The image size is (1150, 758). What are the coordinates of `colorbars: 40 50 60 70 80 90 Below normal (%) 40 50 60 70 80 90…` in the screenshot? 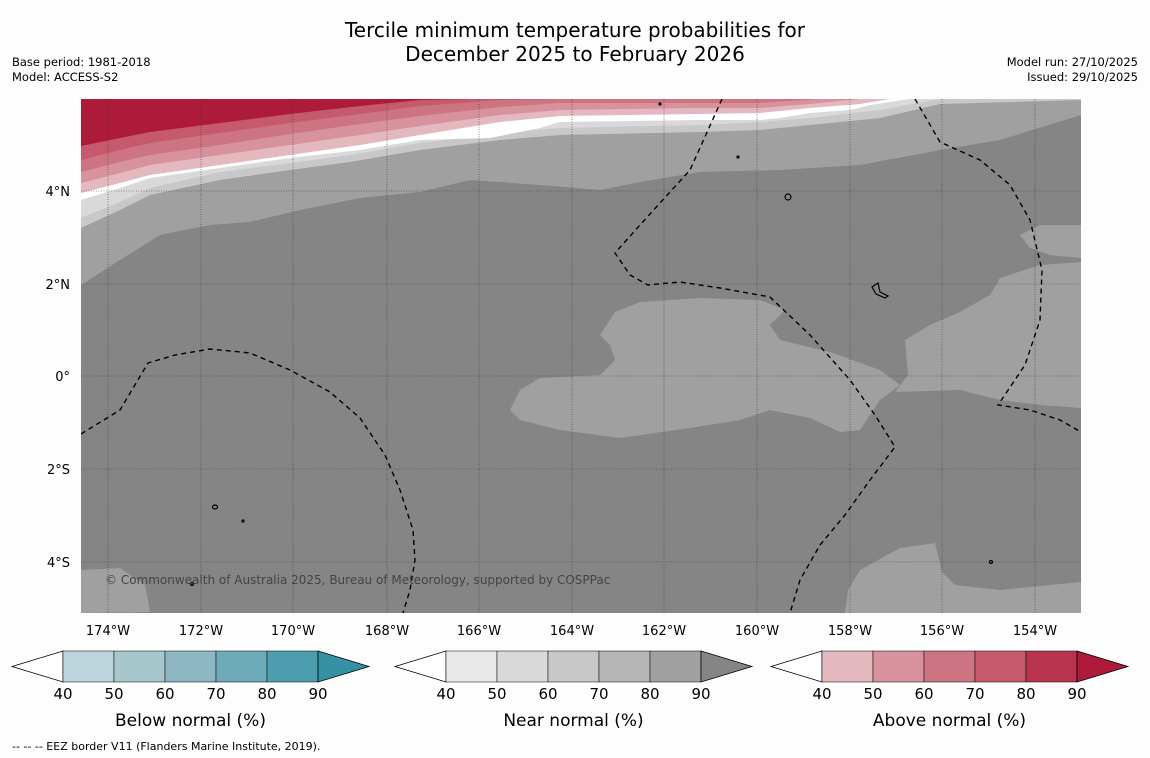 It's located at (570, 690).